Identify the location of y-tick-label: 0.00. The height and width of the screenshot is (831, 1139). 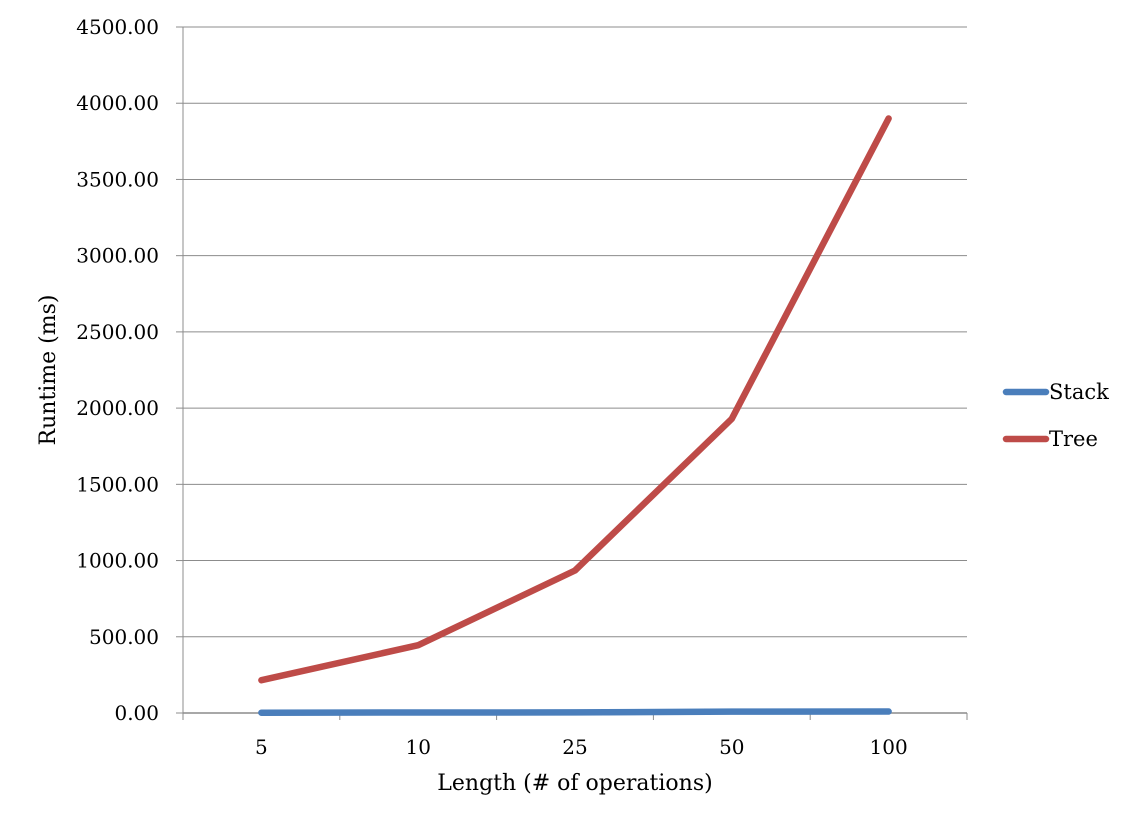
(136, 713).